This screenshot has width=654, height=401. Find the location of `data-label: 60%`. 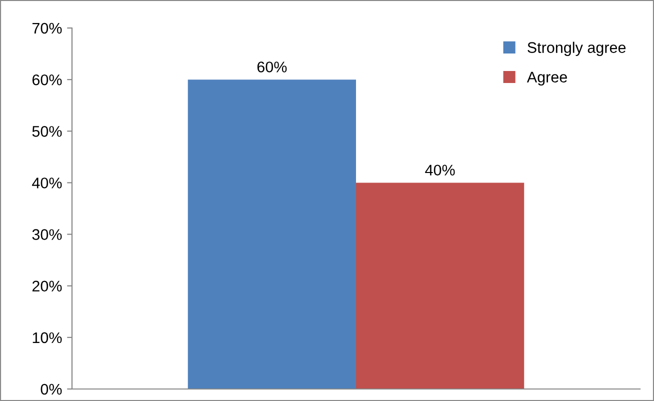

data-label: 60% is located at coordinates (272, 67).